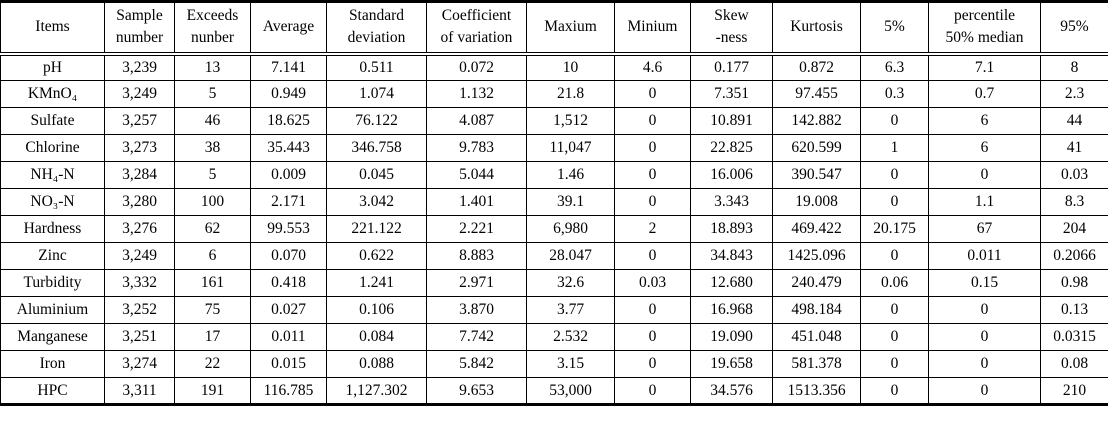 Image resolution: width=1108 pixels, height=430 pixels. What do you see at coordinates (376, 283) in the screenshot?
I see `table-cell: 1.241` at bounding box center [376, 283].